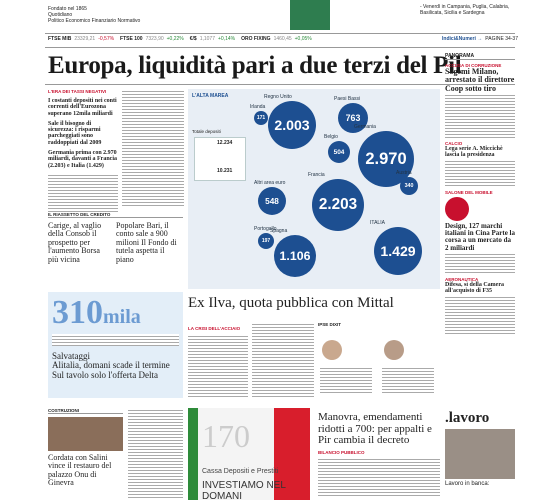  I want to click on ticker-value: 7323,90, so click(154, 39).